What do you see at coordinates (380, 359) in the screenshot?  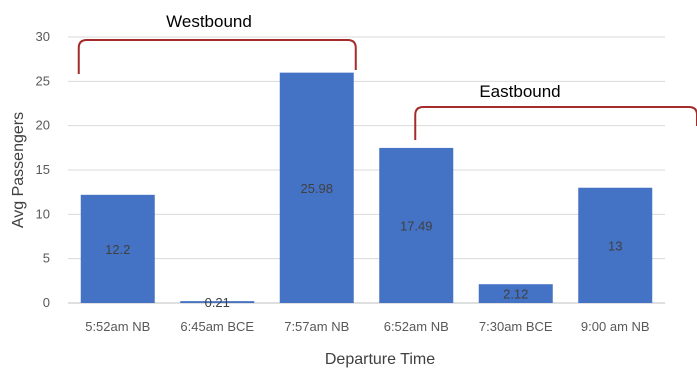 I see `x-axis-title: Departure Time` at bounding box center [380, 359].